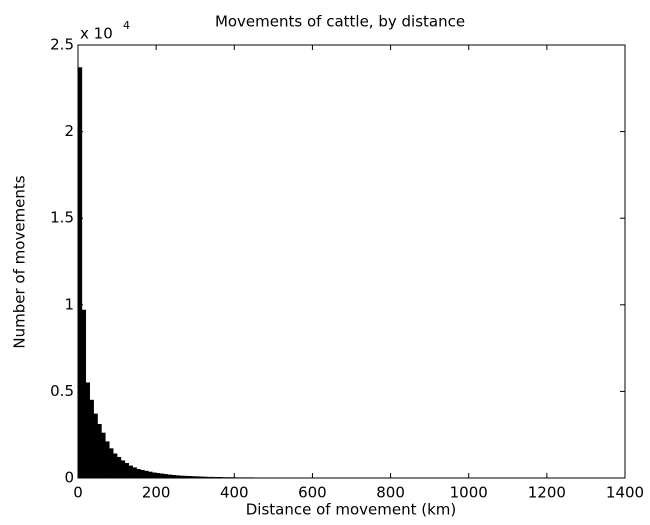 The height and width of the screenshot is (525, 650). I want to click on x-tick-label: 1400, so click(625, 493).